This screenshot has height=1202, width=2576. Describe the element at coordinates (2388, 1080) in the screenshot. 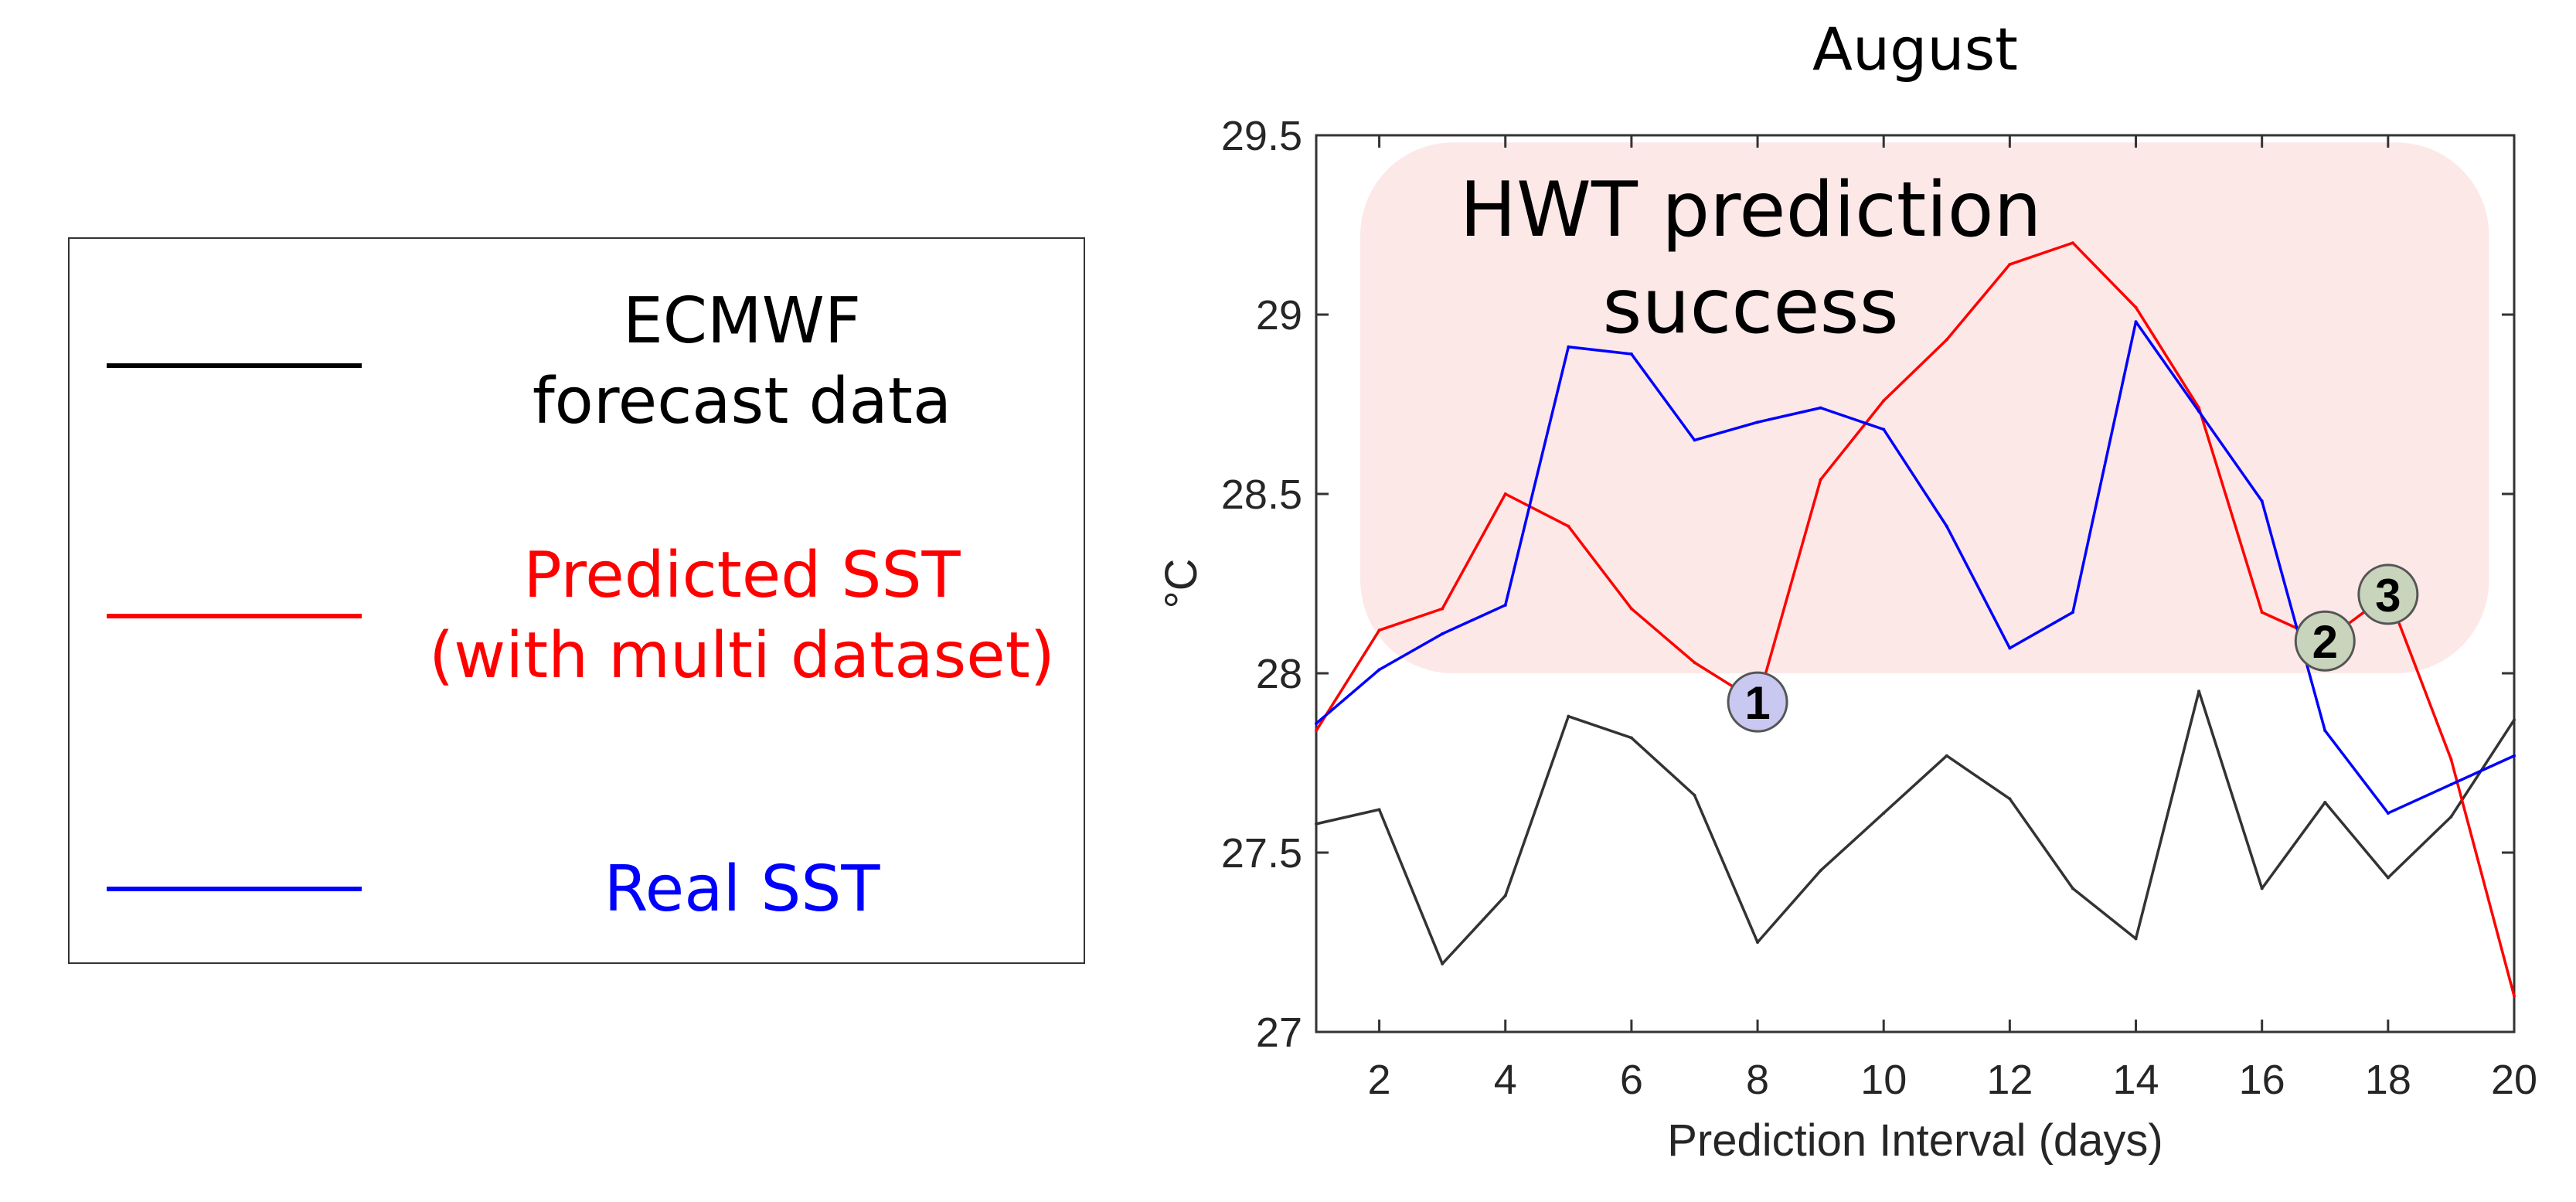

I see `x-tick-label: 18` at that location.